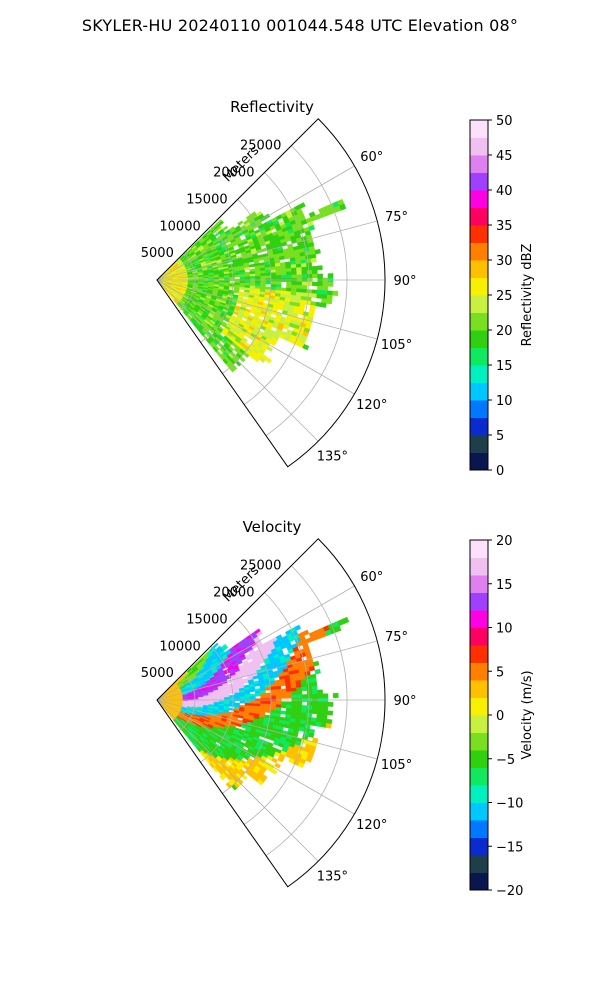  What do you see at coordinates (504, 541) in the screenshot?
I see `colorbar-tick-label: 20` at bounding box center [504, 541].